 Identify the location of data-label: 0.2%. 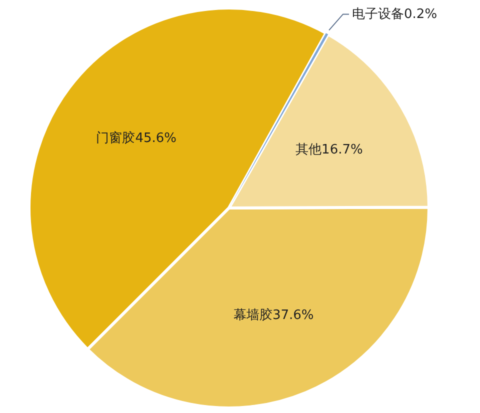
(421, 14).